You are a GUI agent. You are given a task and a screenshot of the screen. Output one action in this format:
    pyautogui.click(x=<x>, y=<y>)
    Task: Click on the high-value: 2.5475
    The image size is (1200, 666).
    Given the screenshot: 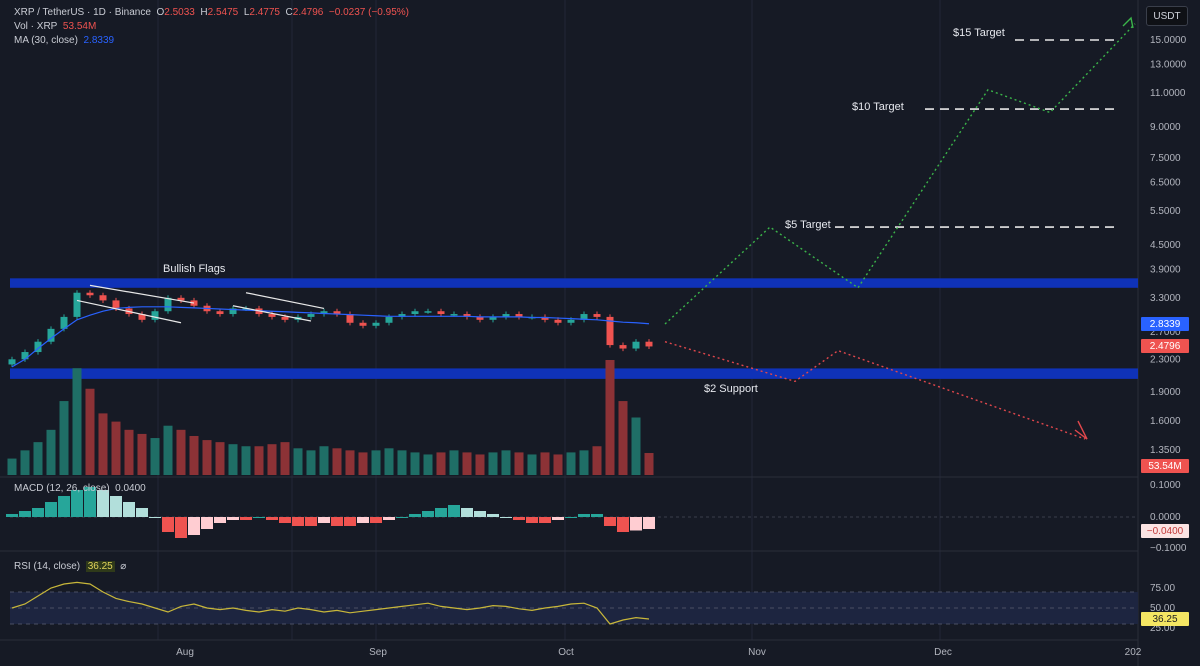 What is the action you would take?
    pyautogui.click(x=223, y=12)
    